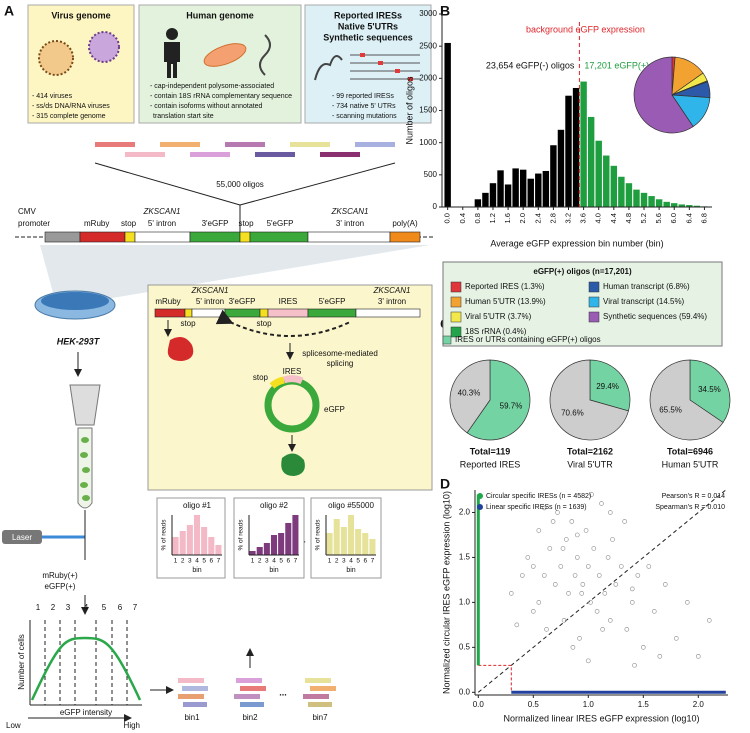  Describe the element at coordinates (646, 286) in the screenshot. I see `legend-label: Human transcript (6.8%)` at that location.